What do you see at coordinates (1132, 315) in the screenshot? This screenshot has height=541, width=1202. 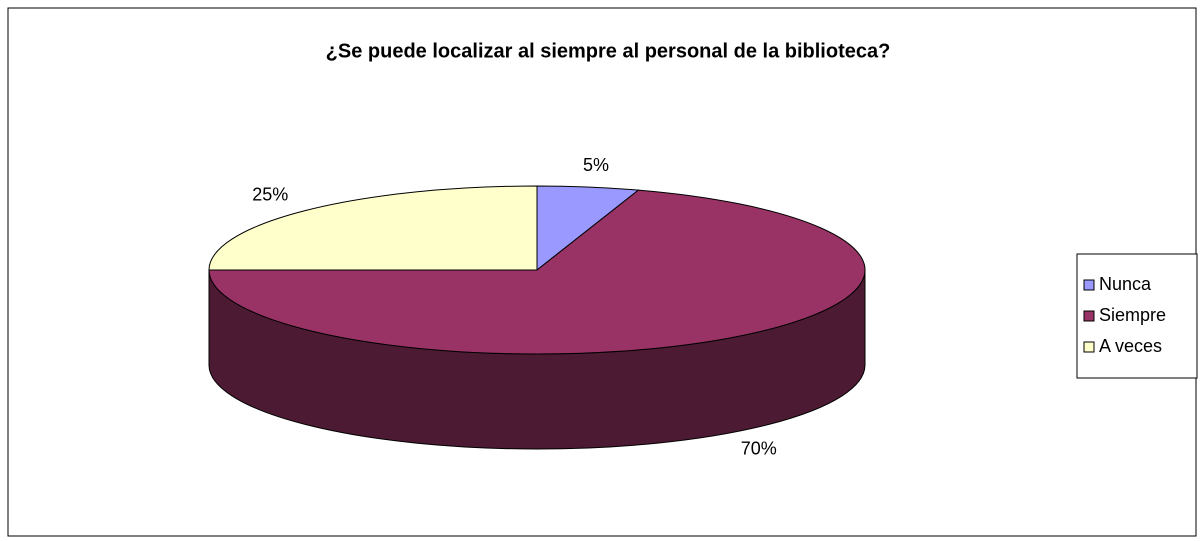 I see `legend-label: Siempre` at bounding box center [1132, 315].